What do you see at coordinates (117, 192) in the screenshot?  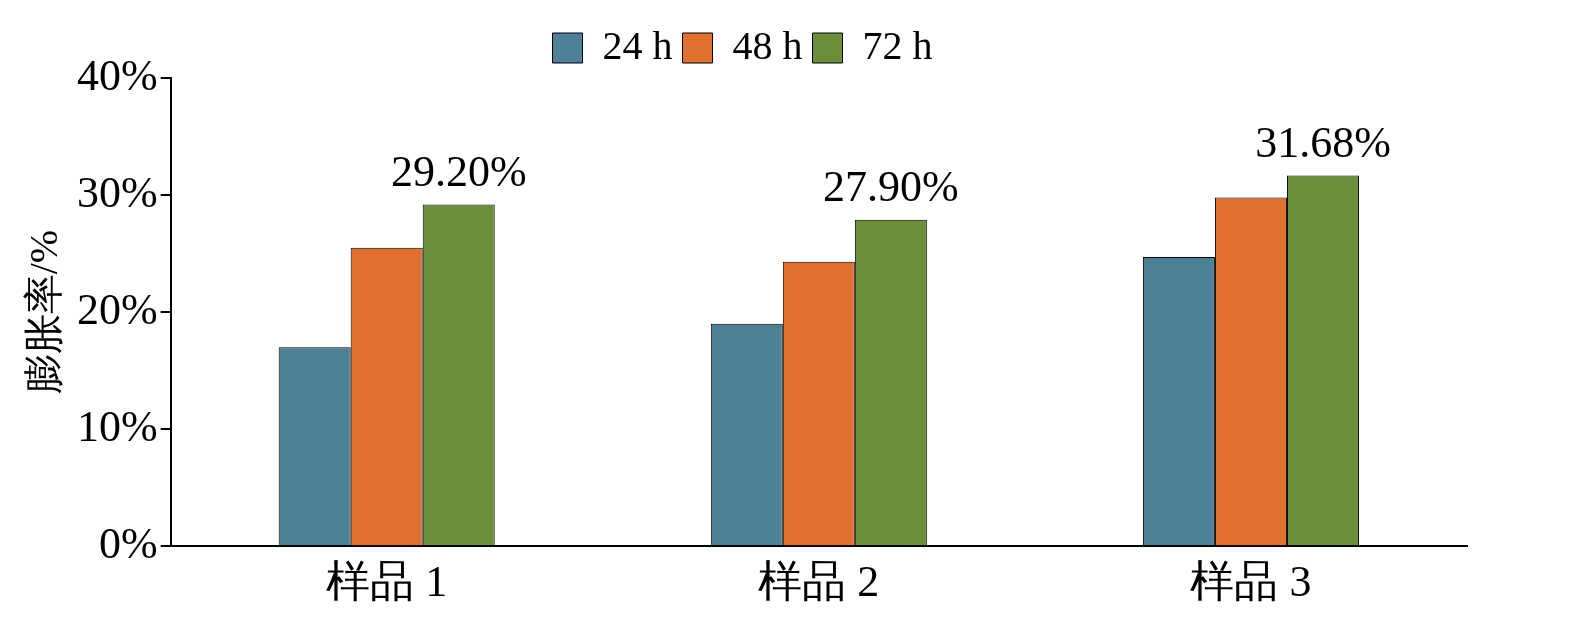 I see `y-tick-label: 30%` at bounding box center [117, 192].